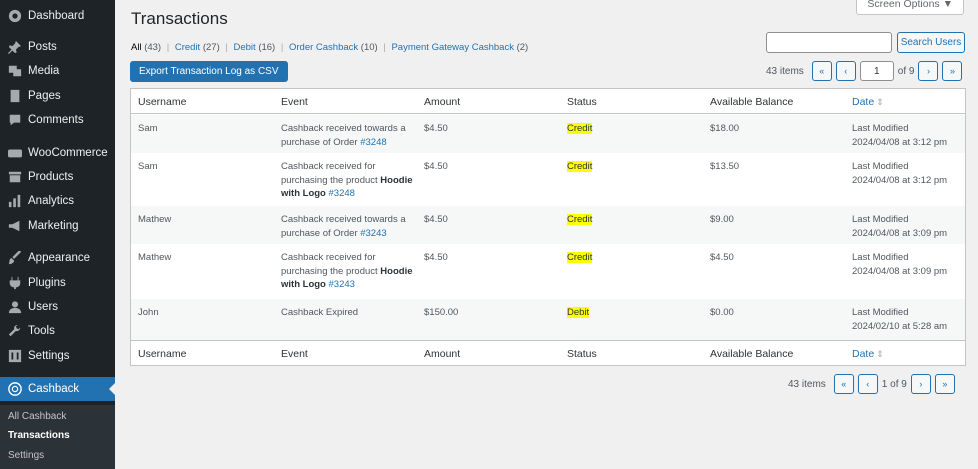 The image size is (978, 469). I want to click on search-input, so click(829, 42).